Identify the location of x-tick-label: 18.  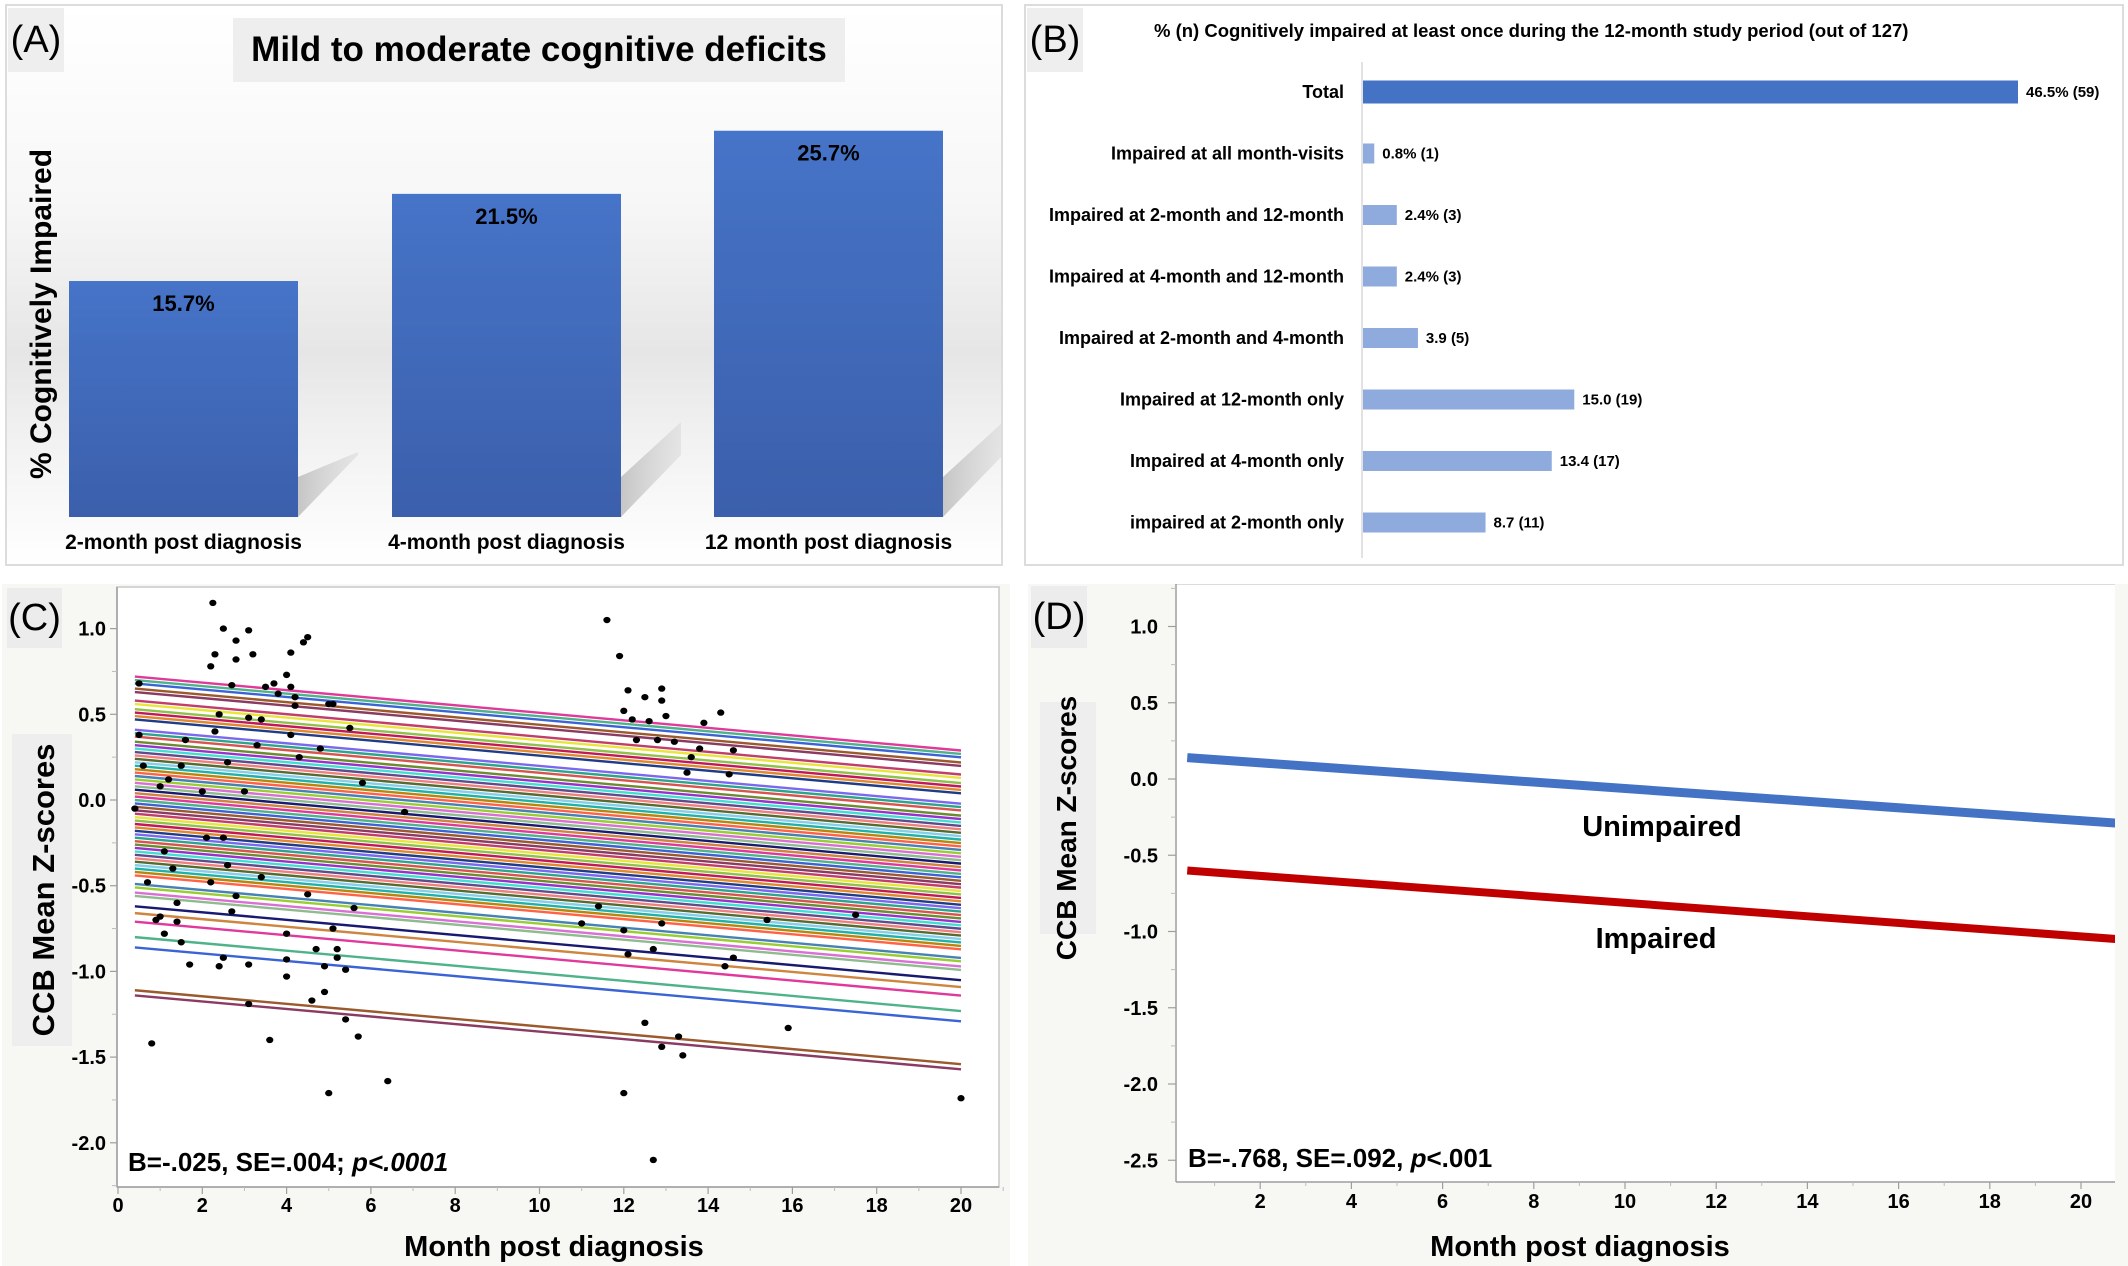
(877, 1206).